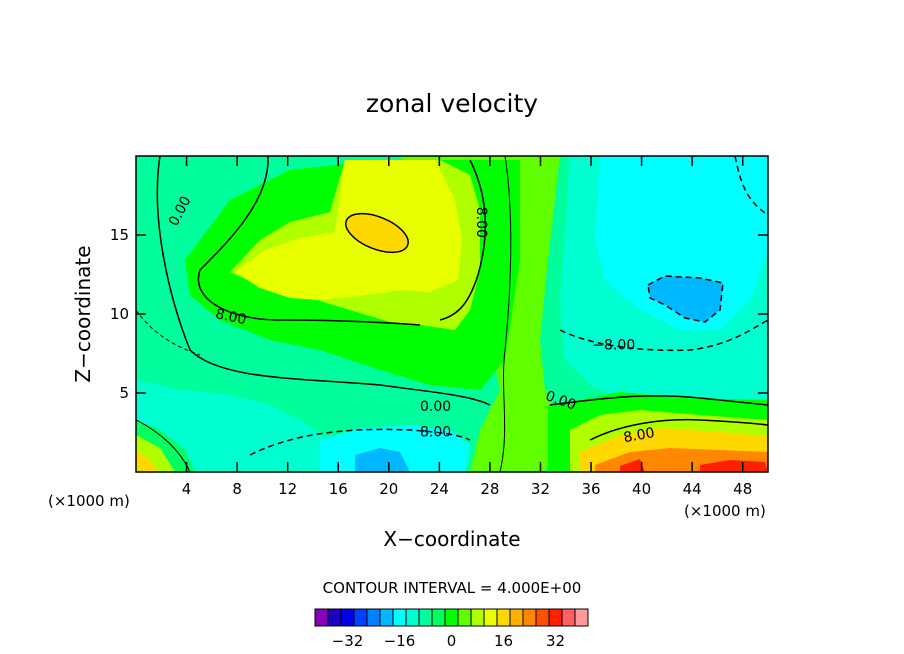  Describe the element at coordinates (388, 489) in the screenshot. I see `x-tick-label: 20` at that location.